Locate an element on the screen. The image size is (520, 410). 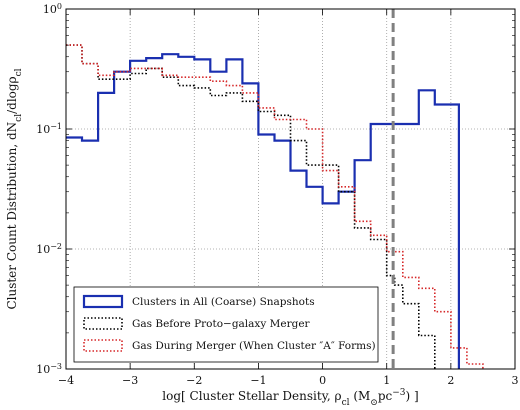
x-tick-label: 2 is located at coordinates (450, 380).